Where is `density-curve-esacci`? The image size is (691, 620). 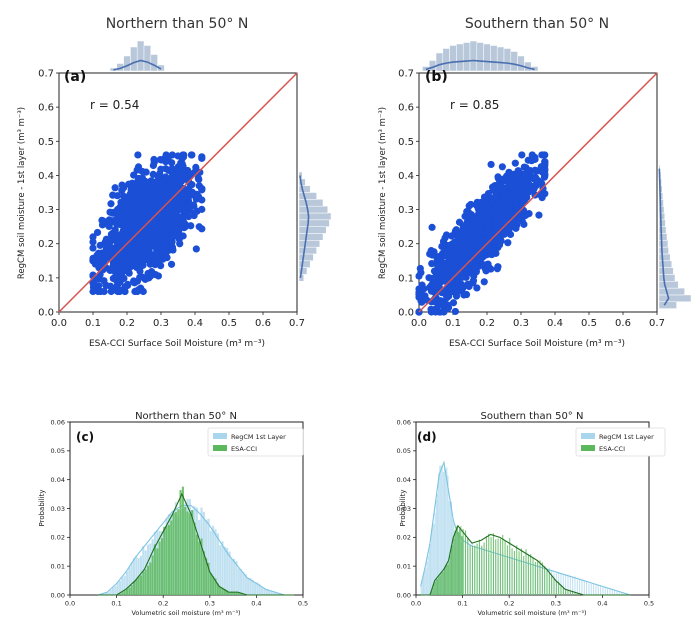
density-curve-esacci is located at coordinates (525, 560).